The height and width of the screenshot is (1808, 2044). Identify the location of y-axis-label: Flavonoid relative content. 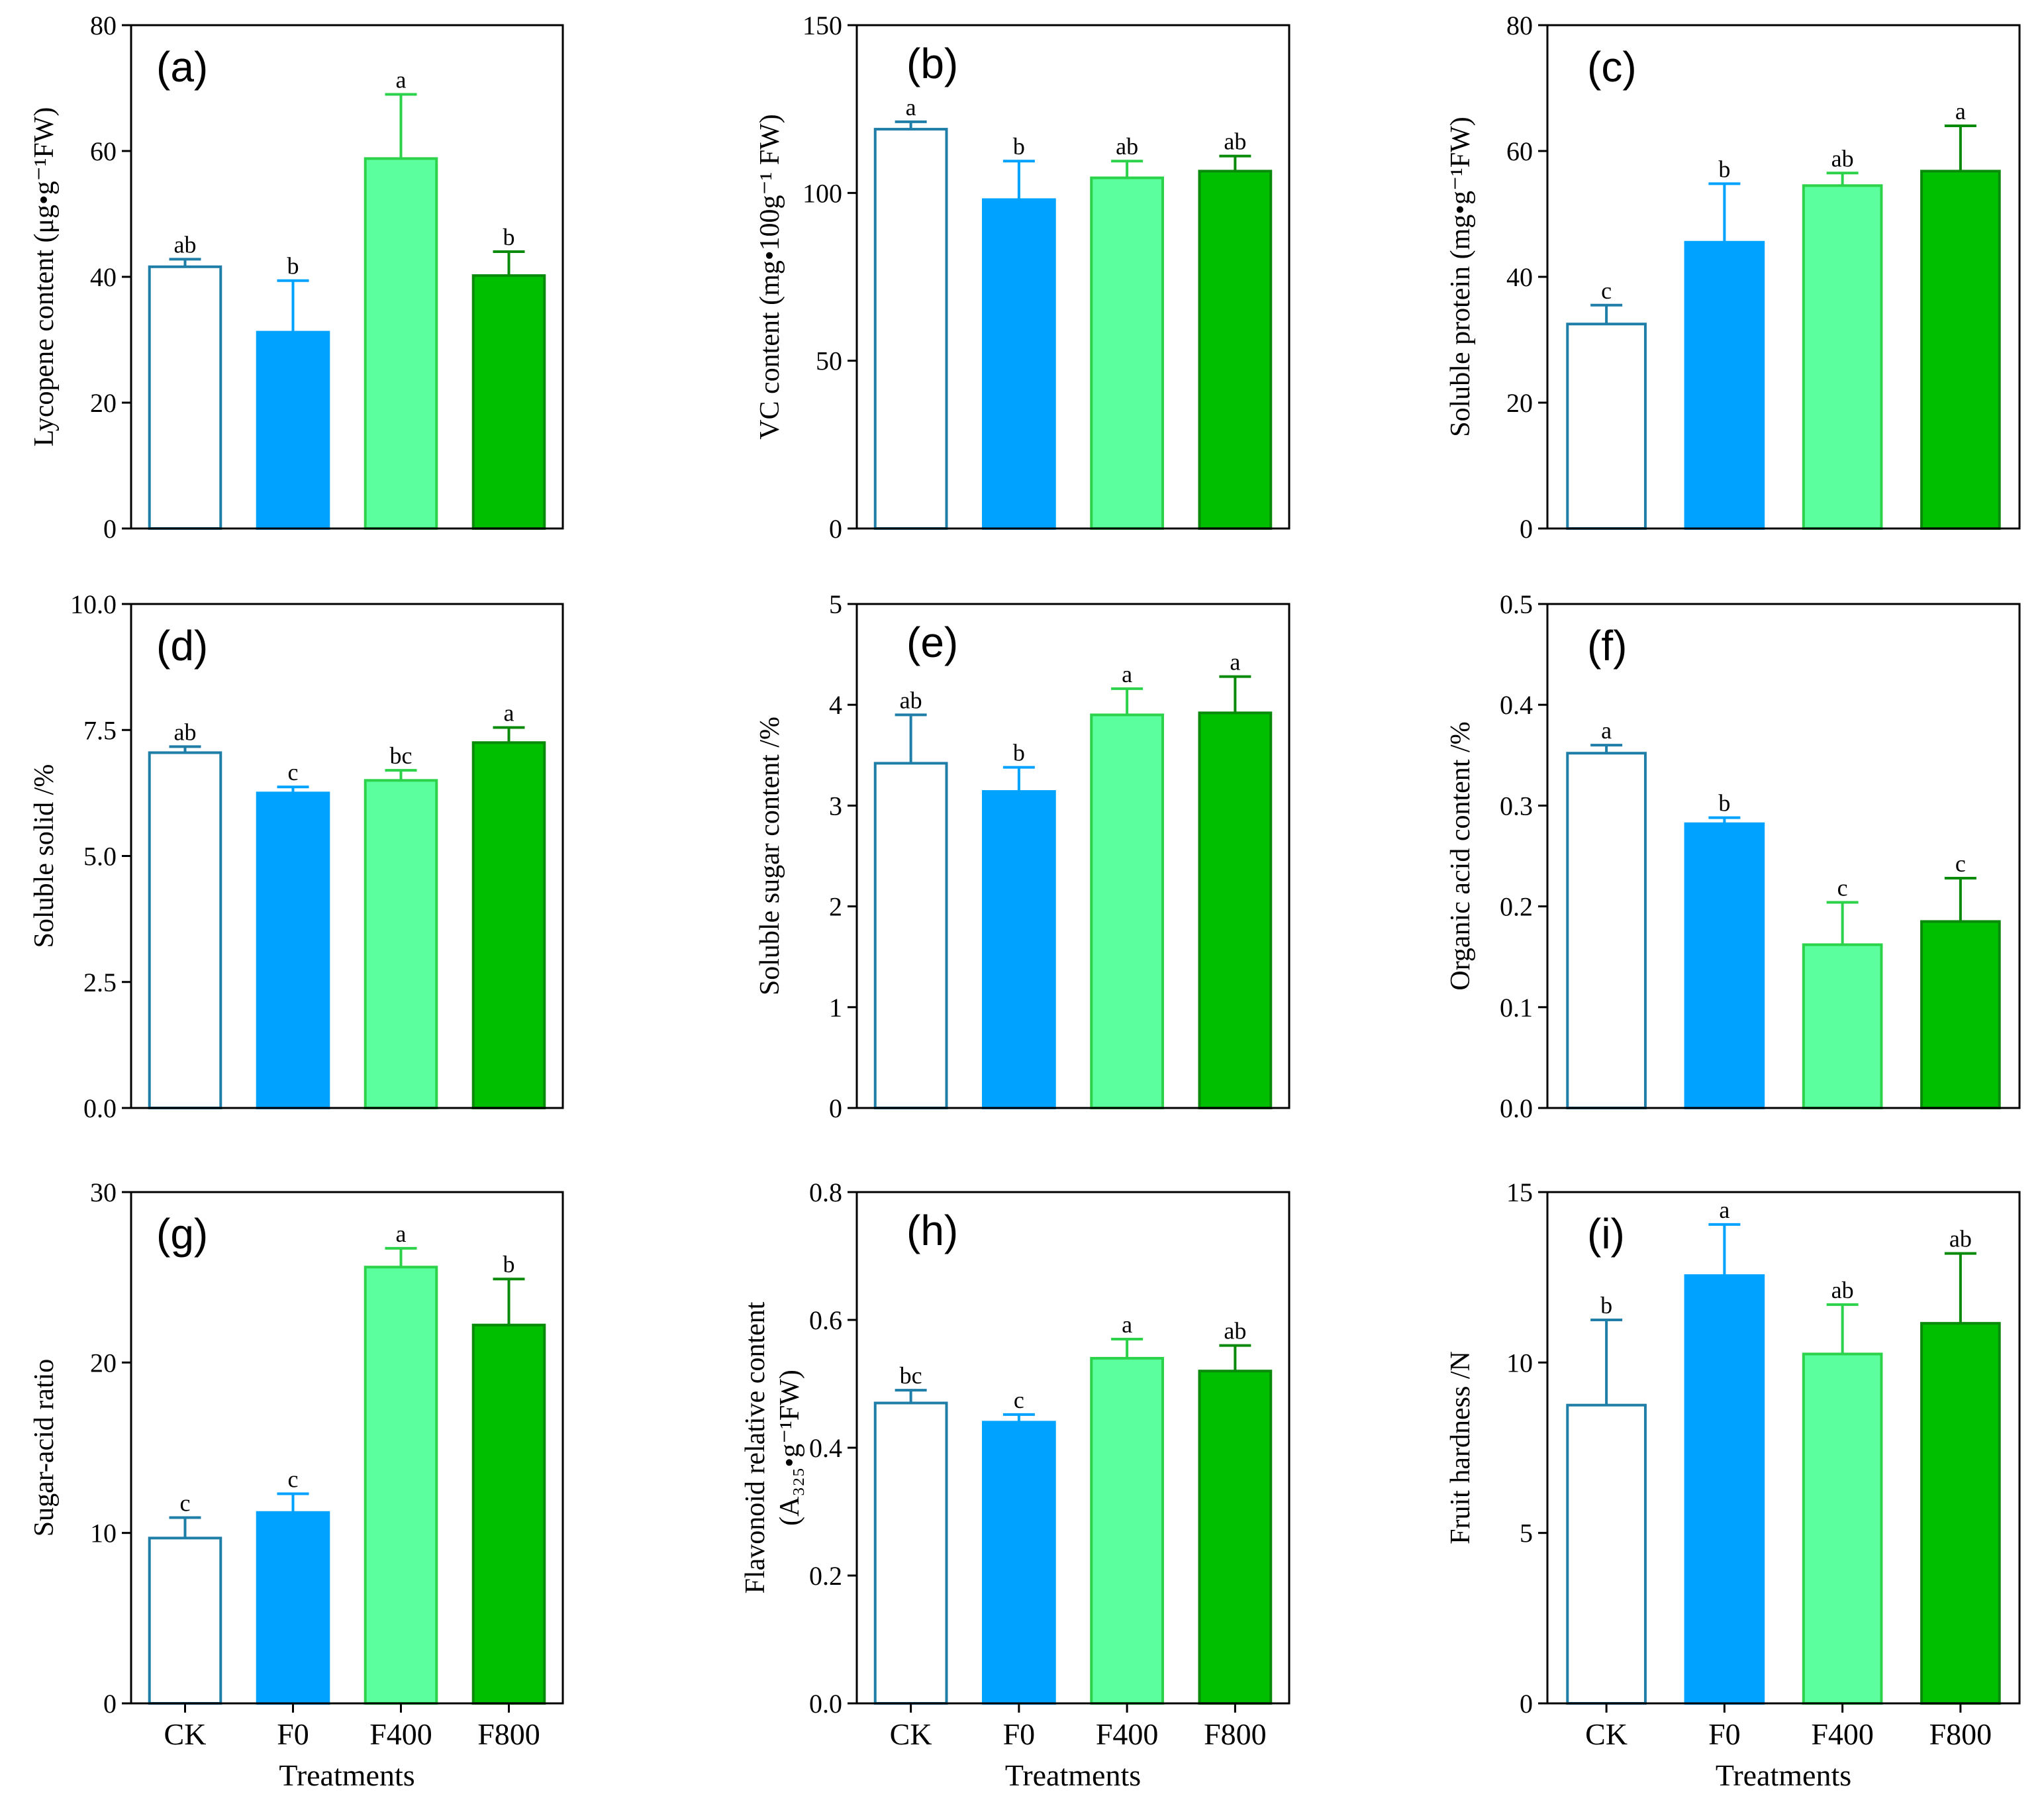
(755, 1447).